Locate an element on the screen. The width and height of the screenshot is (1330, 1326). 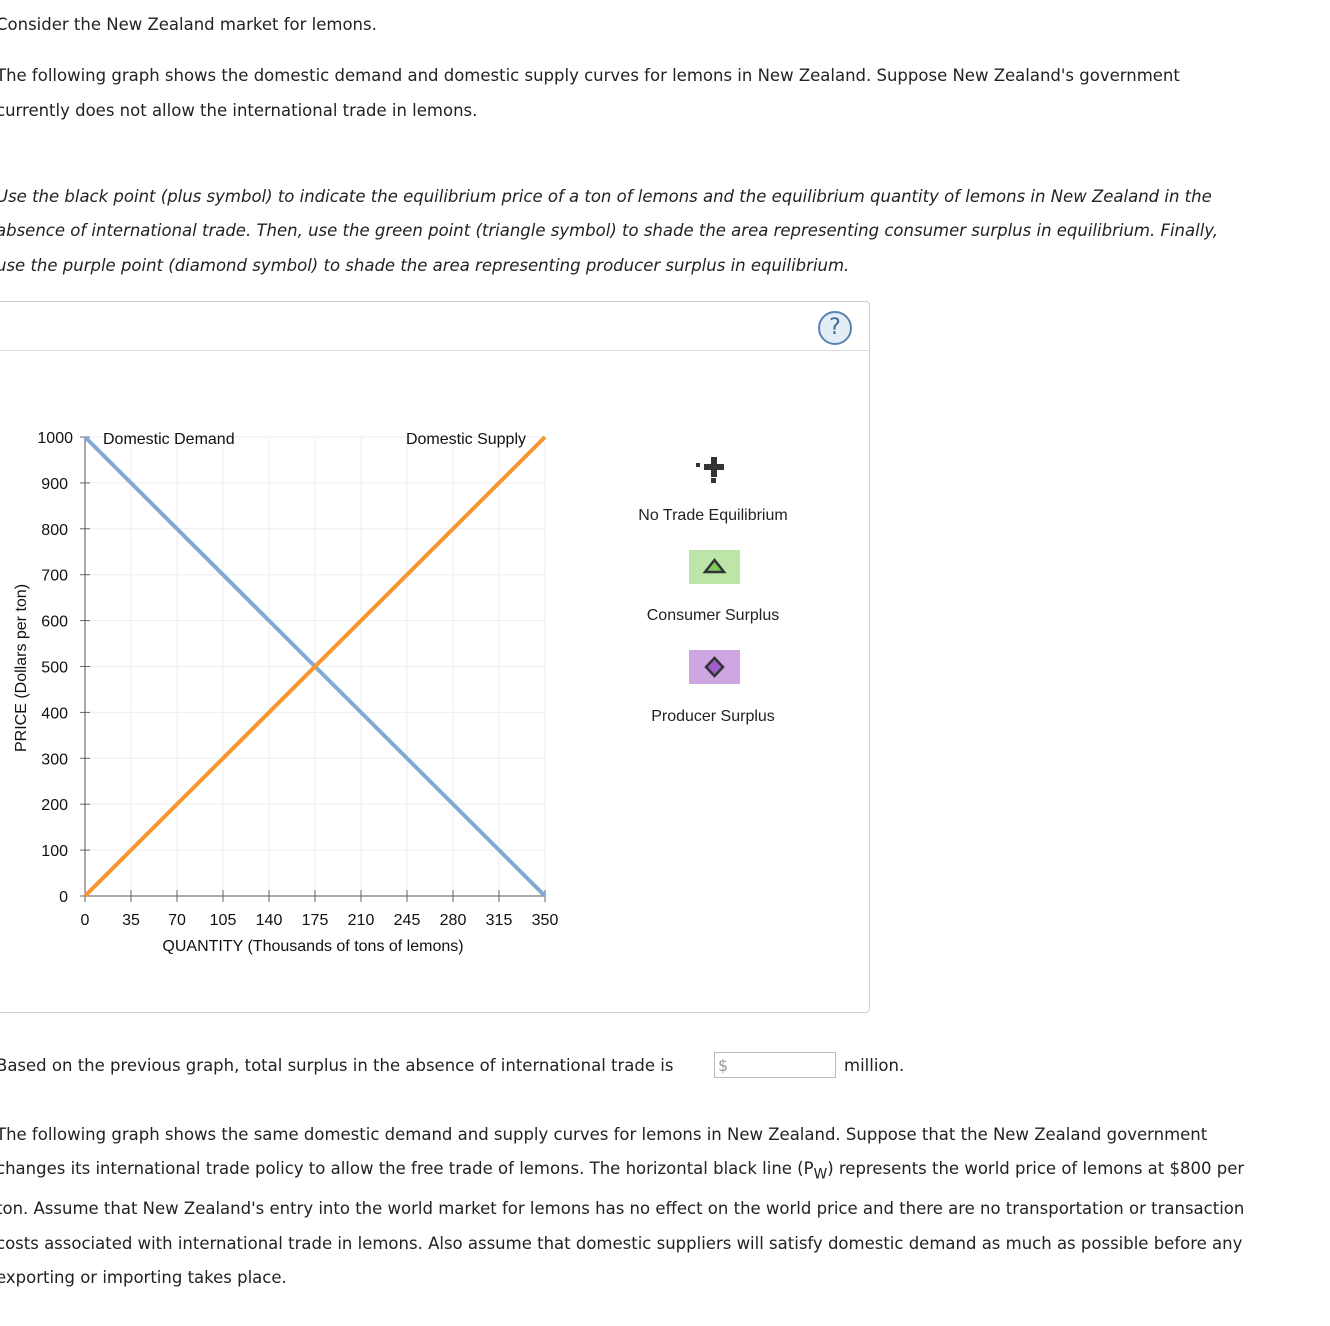
dollar-prefix: $ is located at coordinates (723, 1065).